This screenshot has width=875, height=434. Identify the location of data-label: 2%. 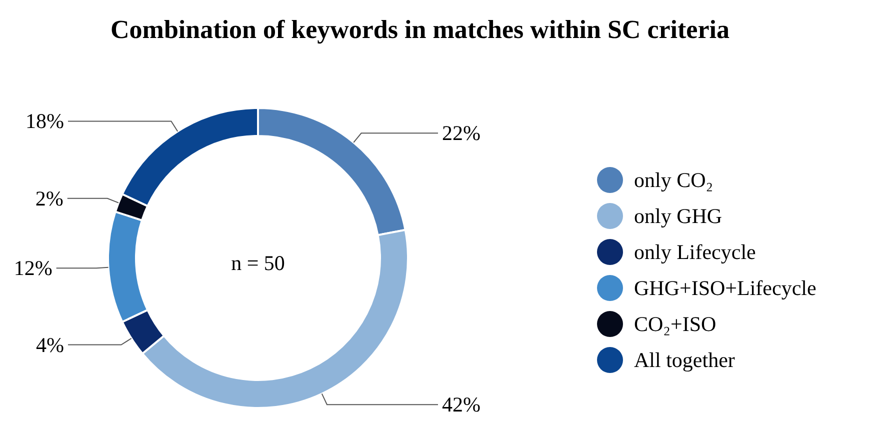
(49, 198).